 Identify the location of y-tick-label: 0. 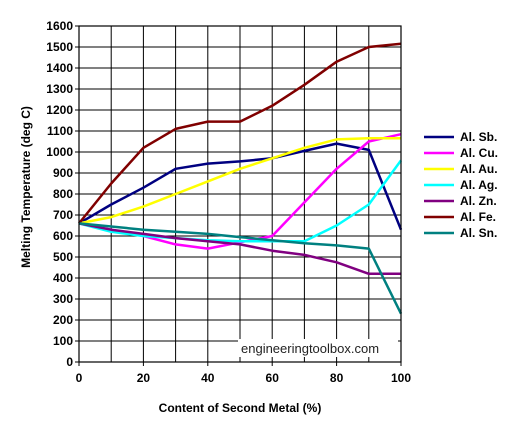
(69, 362).